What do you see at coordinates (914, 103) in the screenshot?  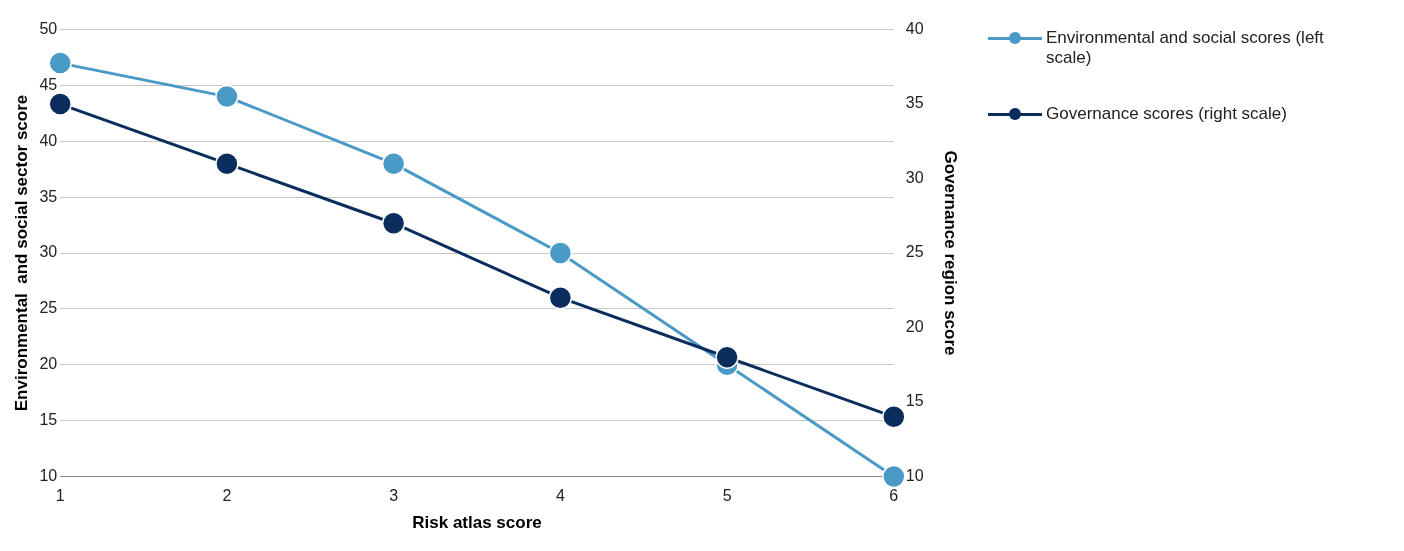 I see `y2-tick-label: 35` at bounding box center [914, 103].